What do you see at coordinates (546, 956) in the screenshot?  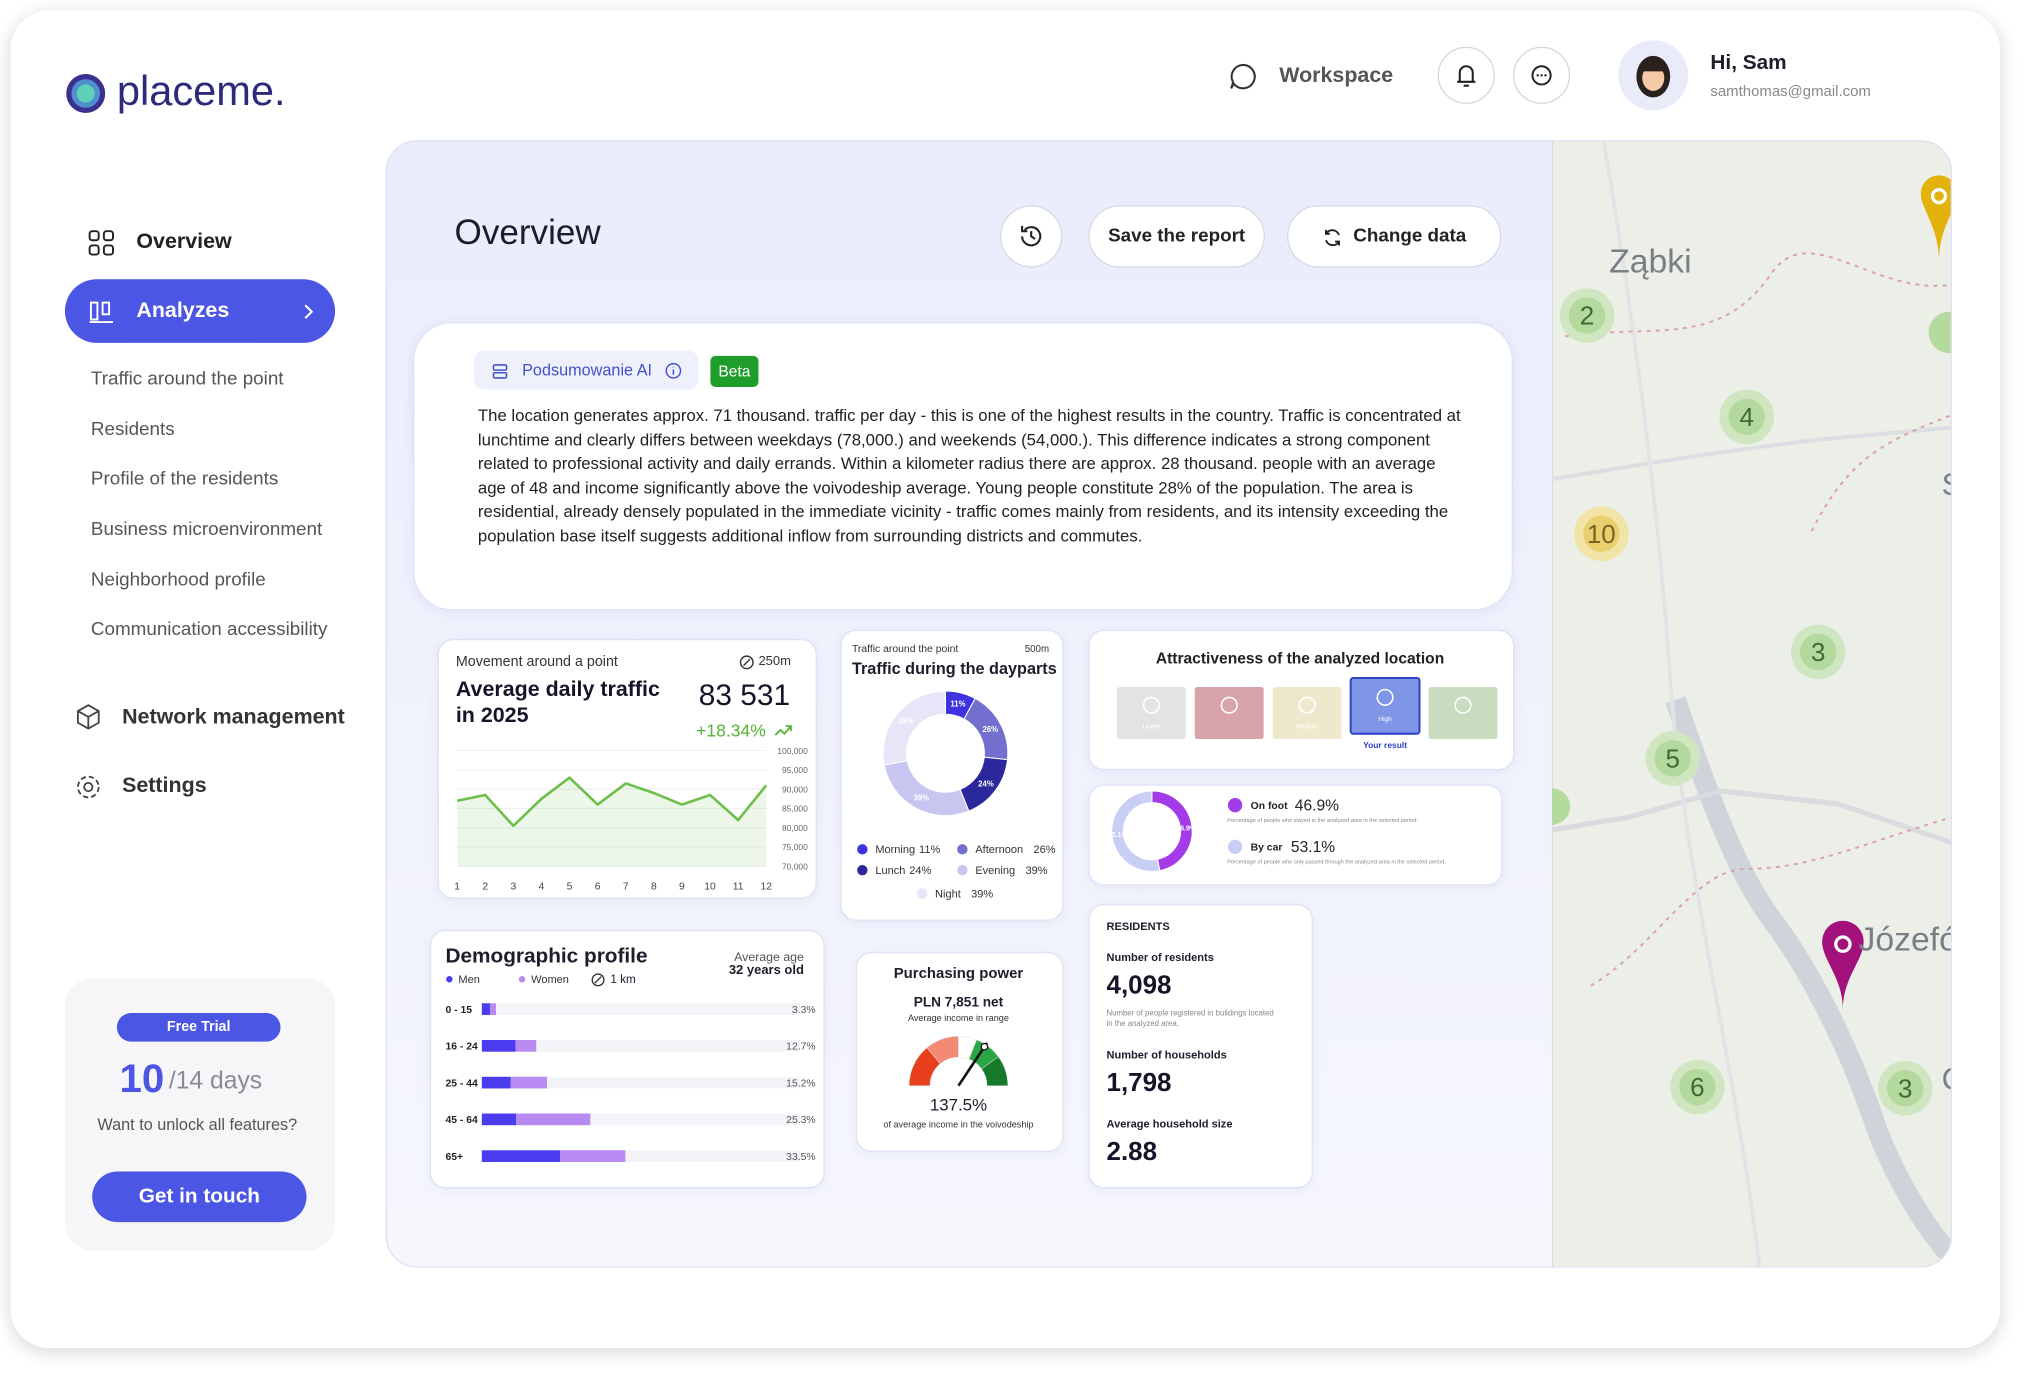 I see `demographic-title: Demographic profile` at bounding box center [546, 956].